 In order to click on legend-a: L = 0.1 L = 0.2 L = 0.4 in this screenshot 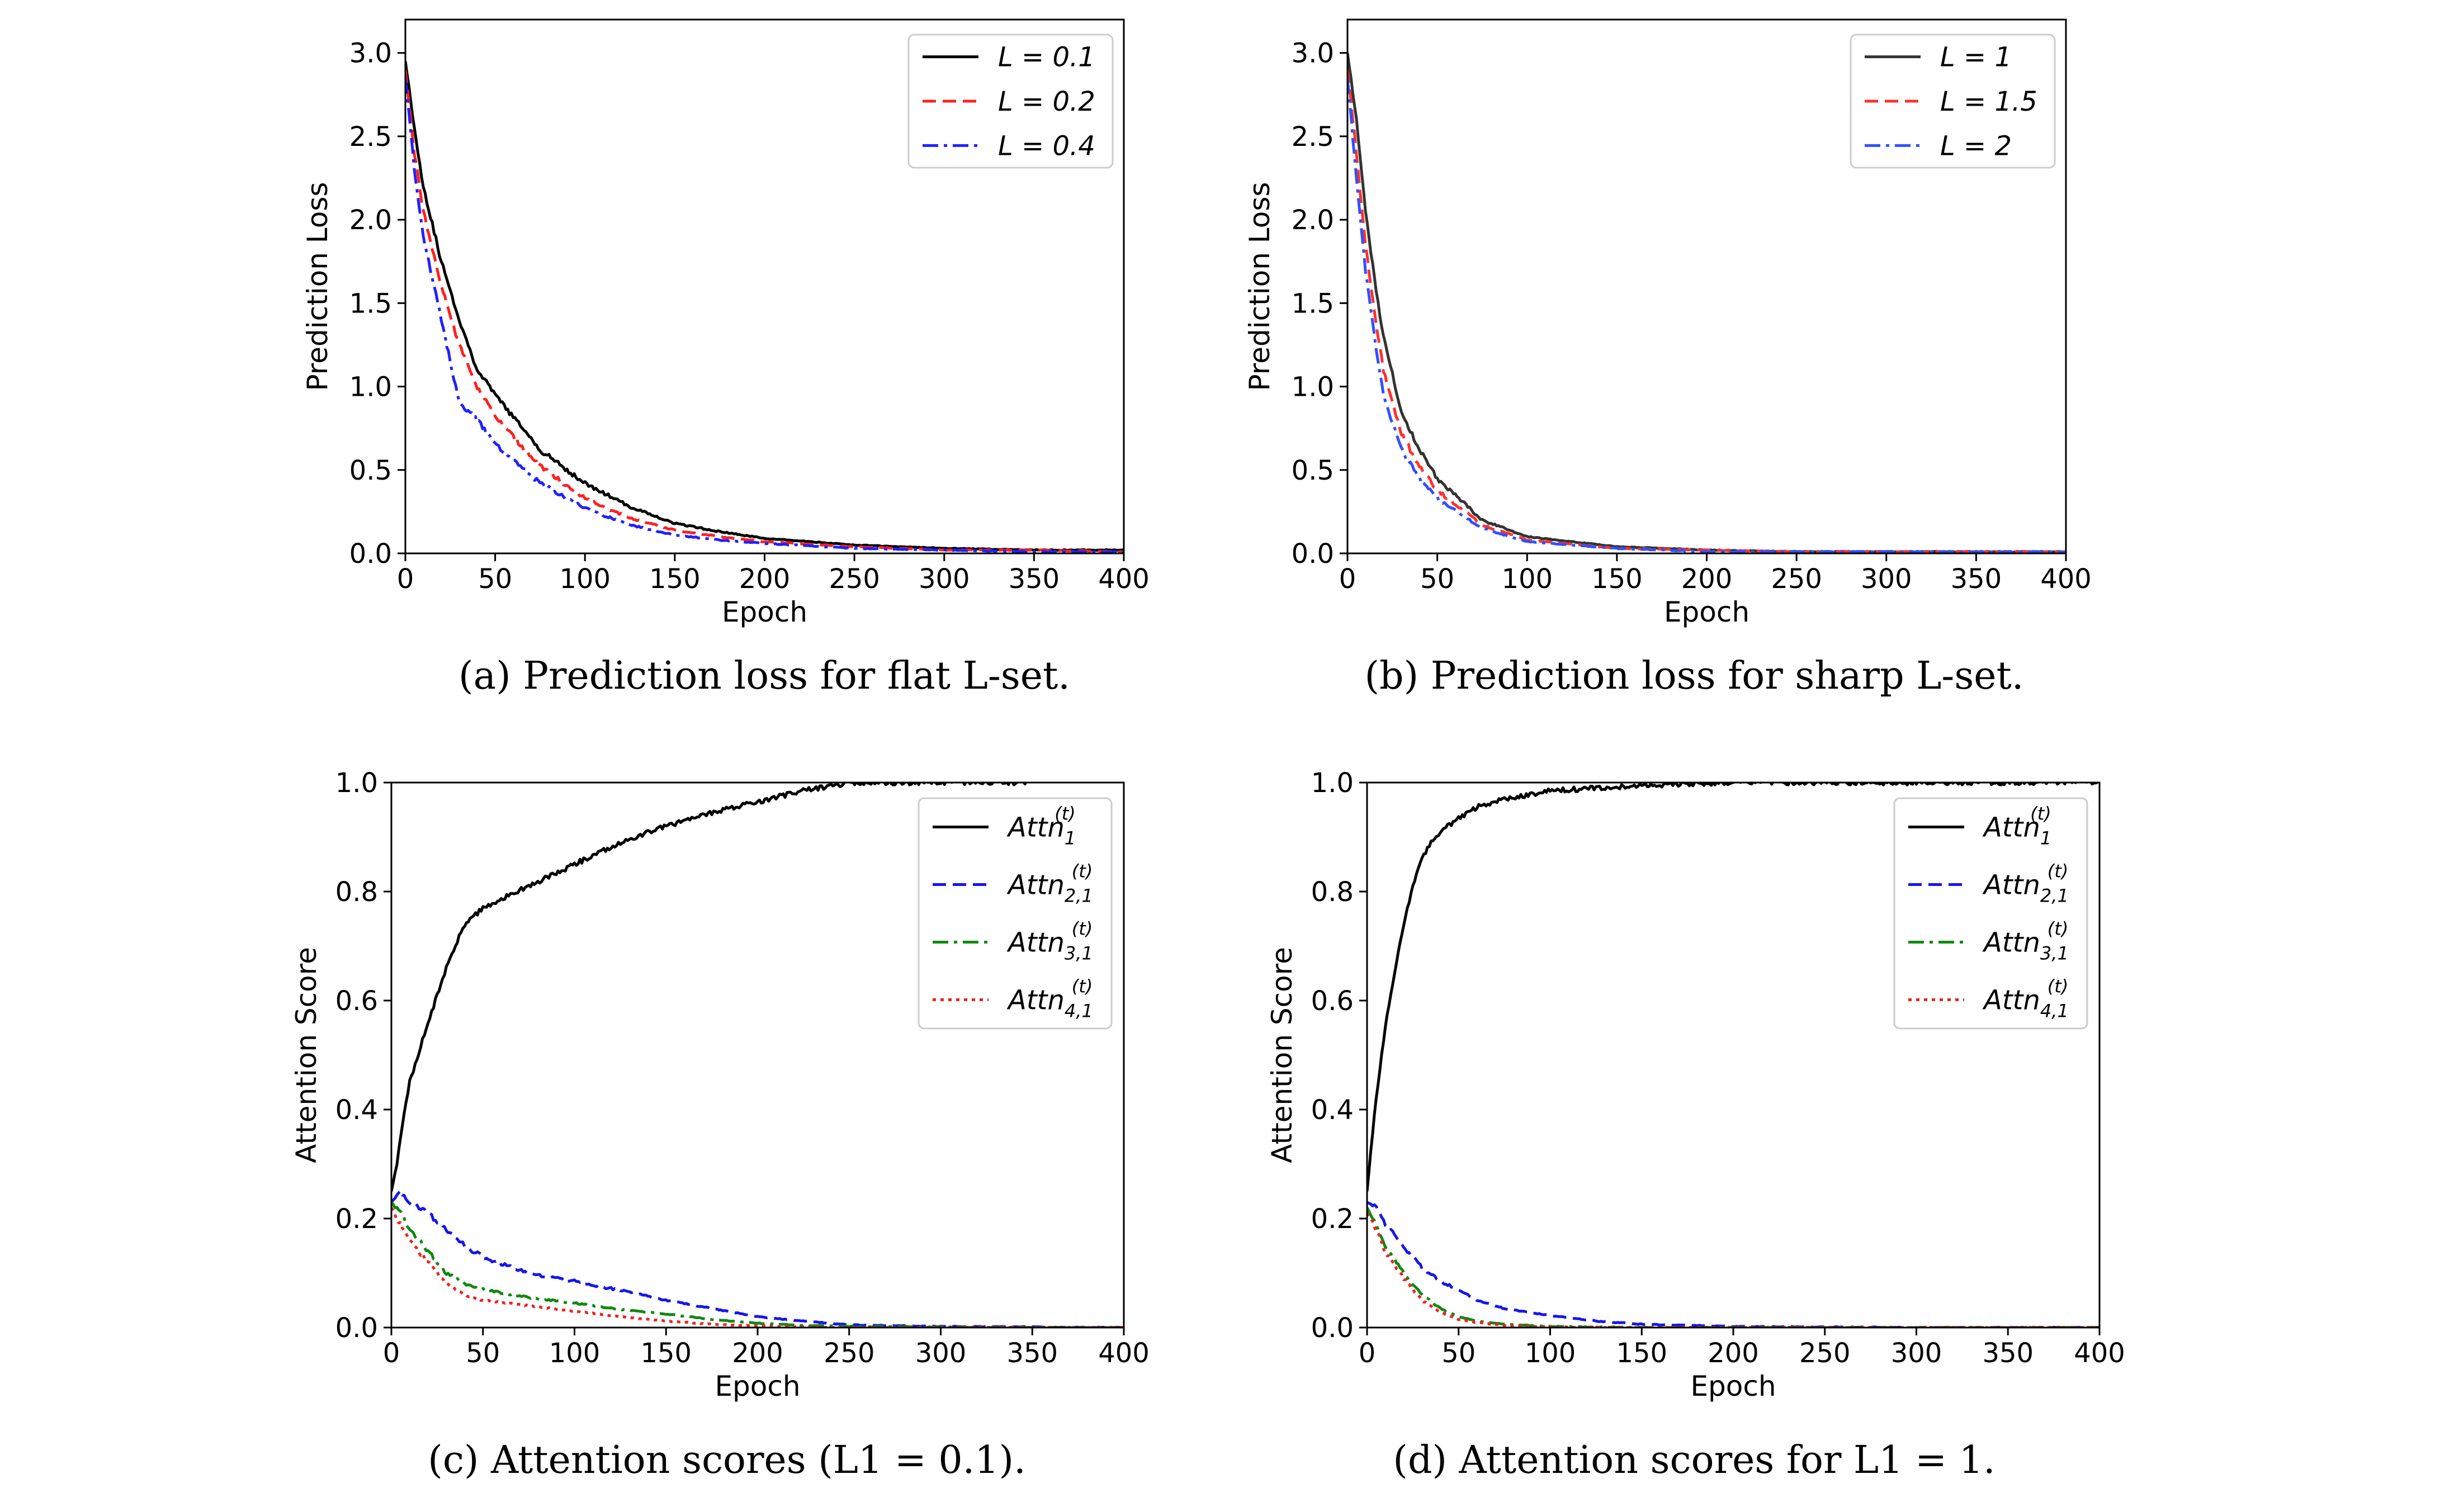, I will do `click(1010, 102)`.